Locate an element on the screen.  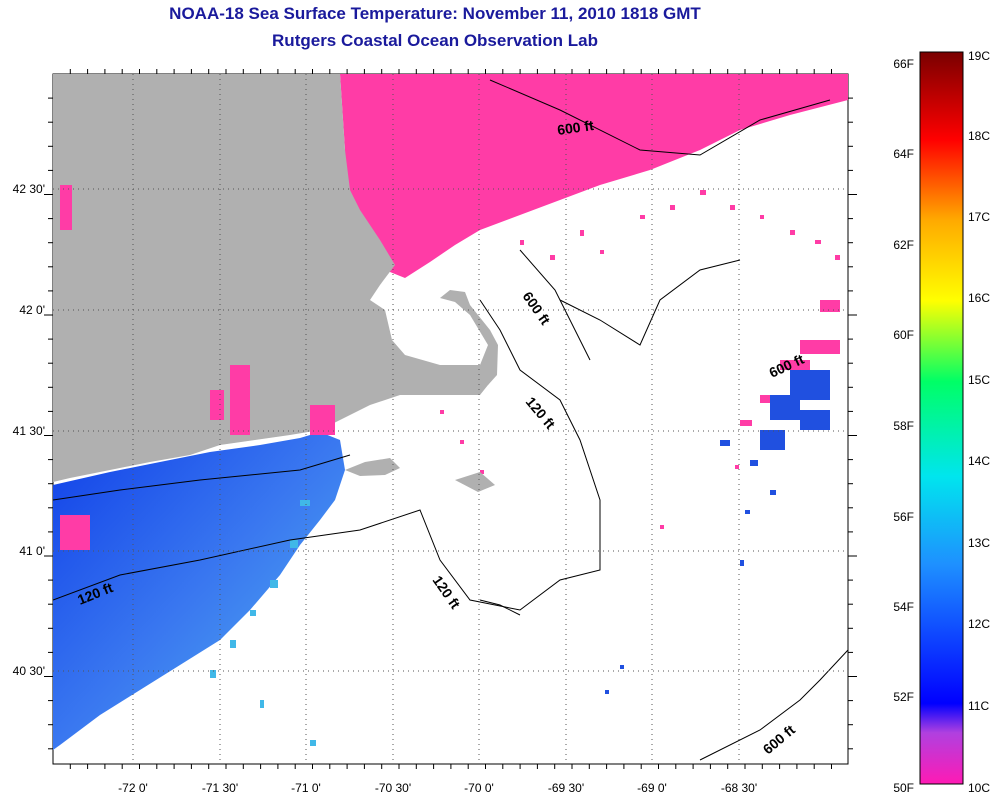
colorbar-c-label: 10C is located at coordinates (979, 788).